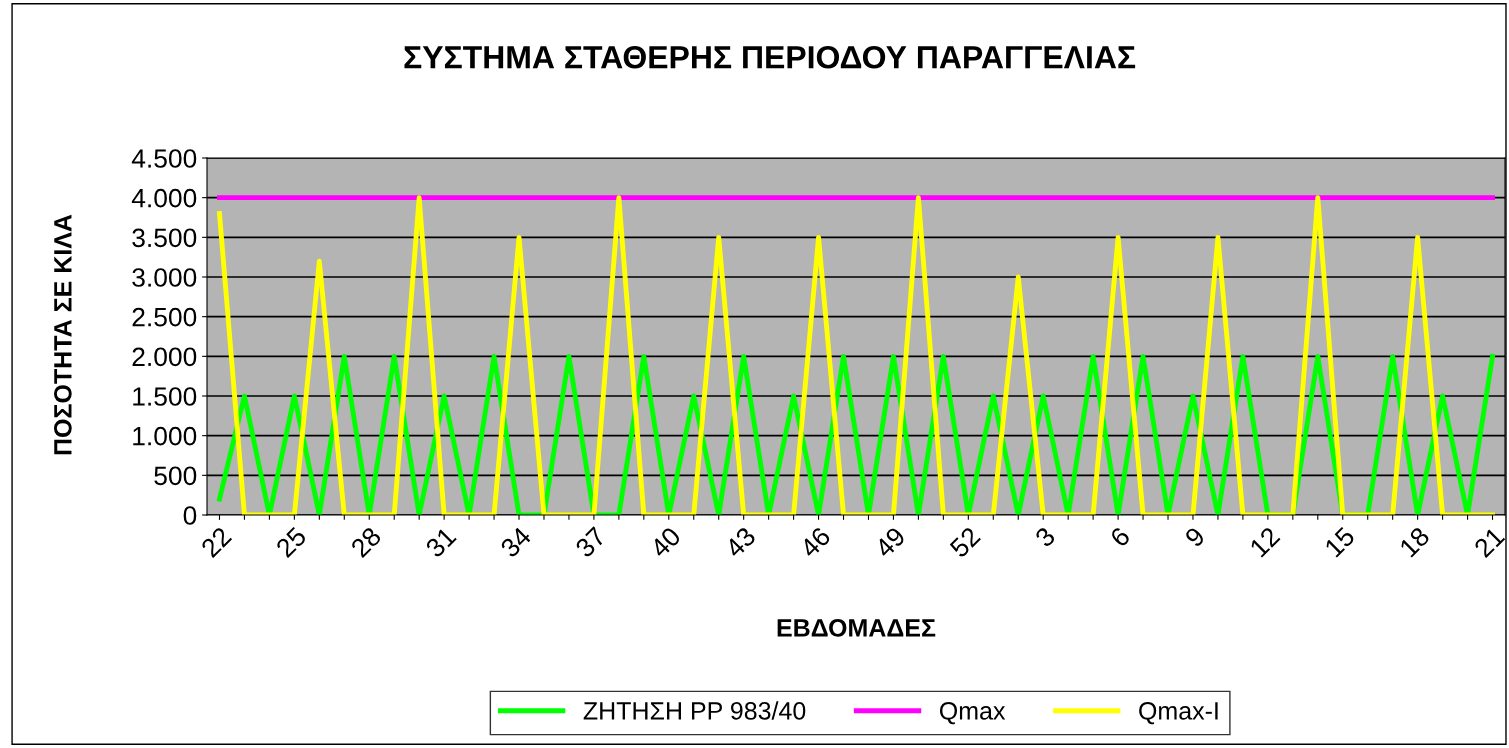  What do you see at coordinates (694, 710) in the screenshot?
I see `legend-label: ΖΗΤΗΣΗ PP 983/40` at bounding box center [694, 710].